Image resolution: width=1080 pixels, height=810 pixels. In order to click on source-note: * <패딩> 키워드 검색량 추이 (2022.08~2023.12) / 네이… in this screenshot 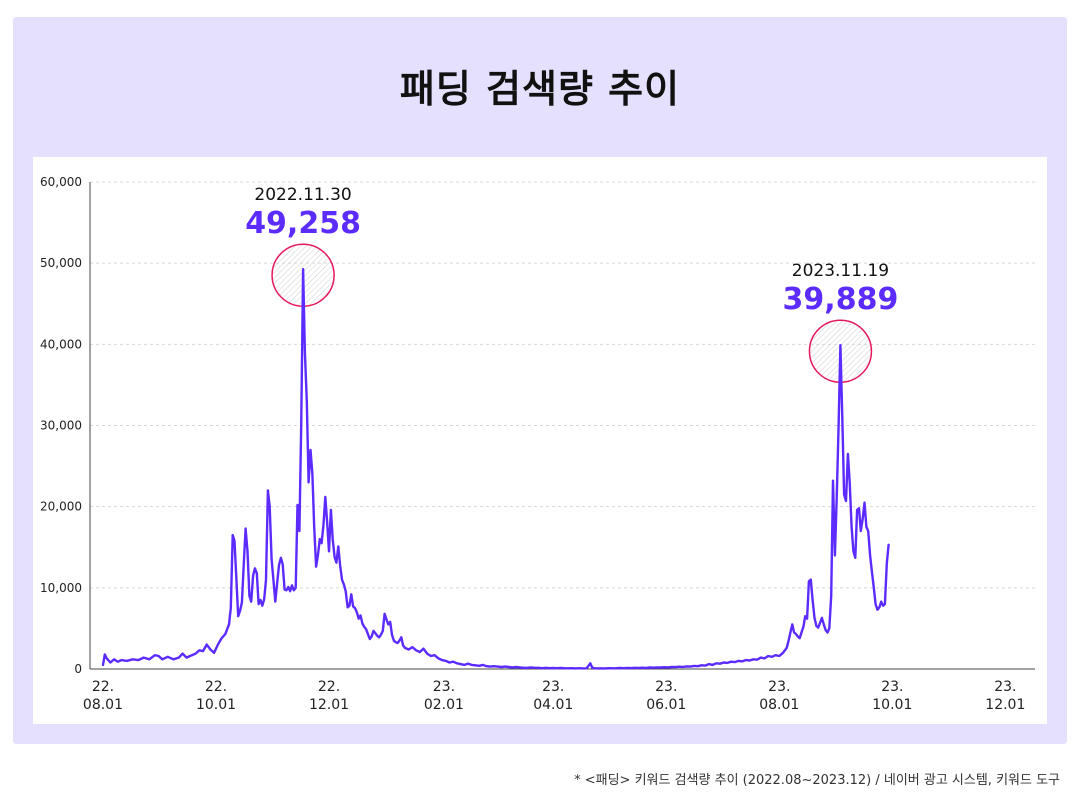, I will do `click(817, 780)`.